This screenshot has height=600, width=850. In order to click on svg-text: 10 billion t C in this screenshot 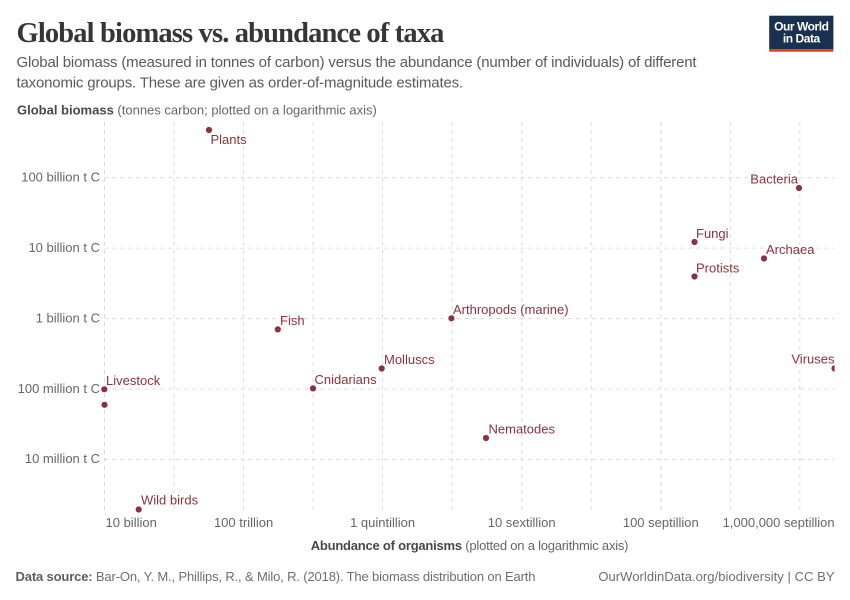, I will do `click(64, 247)`.